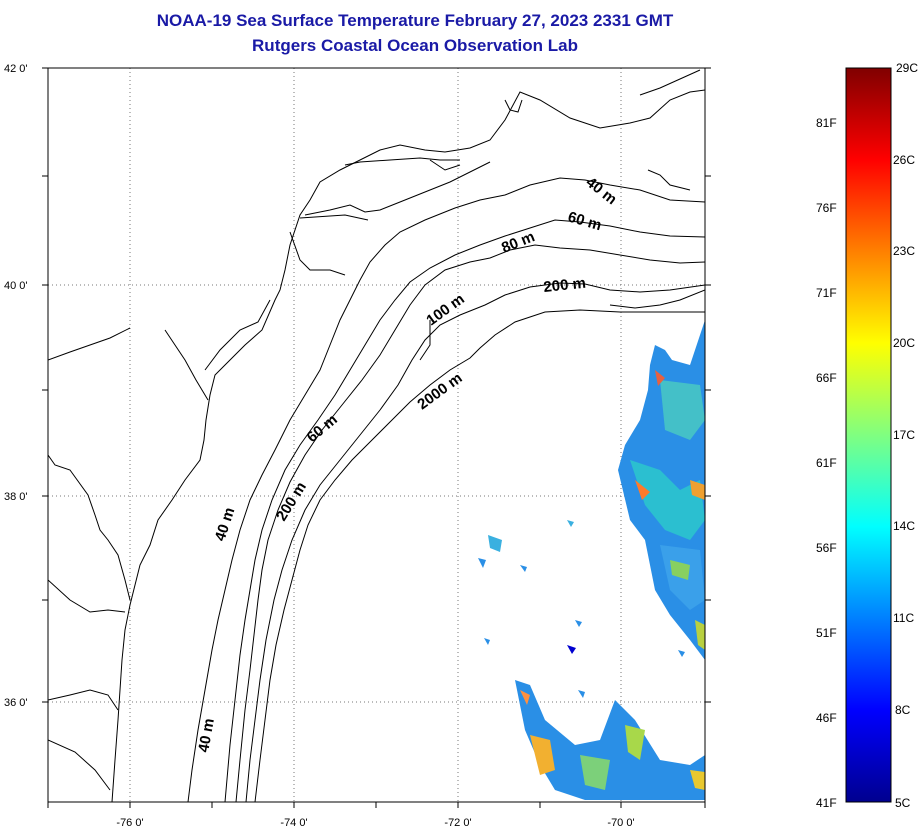 The height and width of the screenshot is (832, 919). Describe the element at coordinates (903, 710) in the screenshot. I see `colorbar-label-8c: 8C` at that location.